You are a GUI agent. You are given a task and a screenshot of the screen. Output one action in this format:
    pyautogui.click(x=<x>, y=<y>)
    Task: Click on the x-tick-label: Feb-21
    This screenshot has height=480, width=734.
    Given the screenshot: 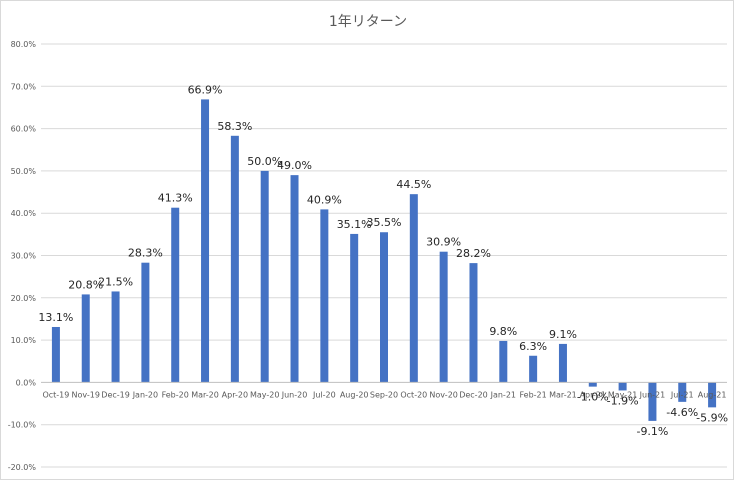 What is the action you would take?
    pyautogui.click(x=533, y=394)
    